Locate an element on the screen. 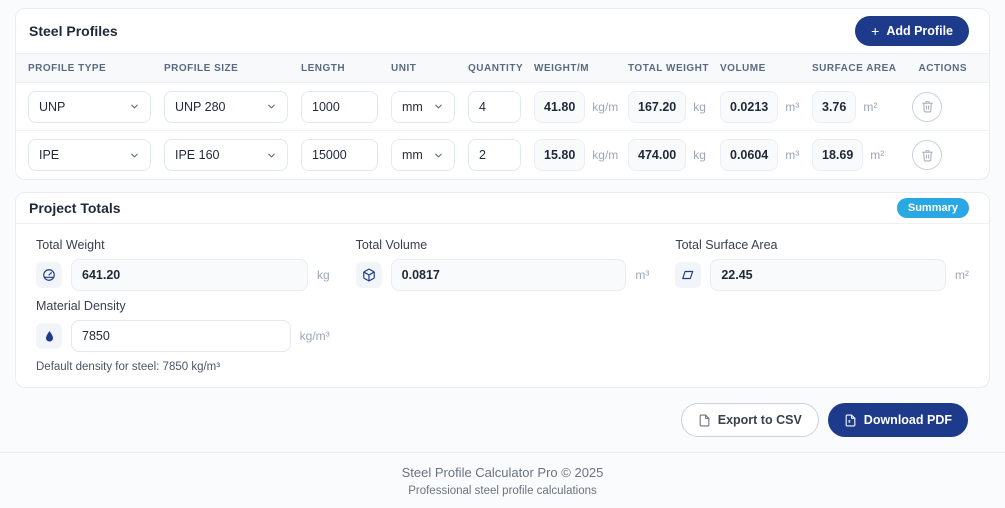  col-length: LENGTH is located at coordinates (323, 68).